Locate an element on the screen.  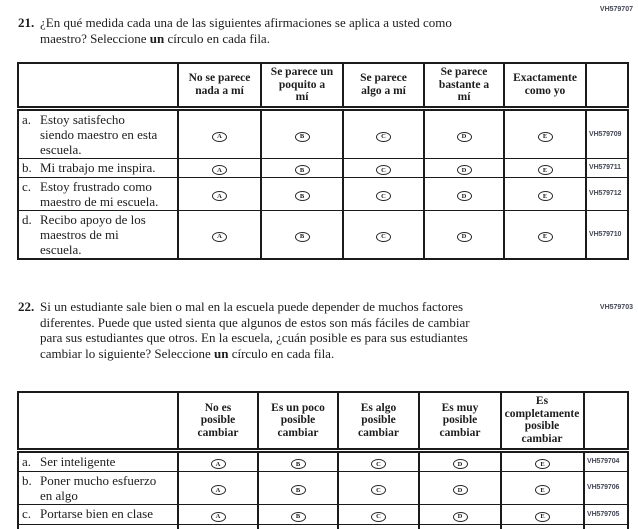
row-label-cell: b. Poner mucho esfuerzo en algo is located at coordinates (97, 487).